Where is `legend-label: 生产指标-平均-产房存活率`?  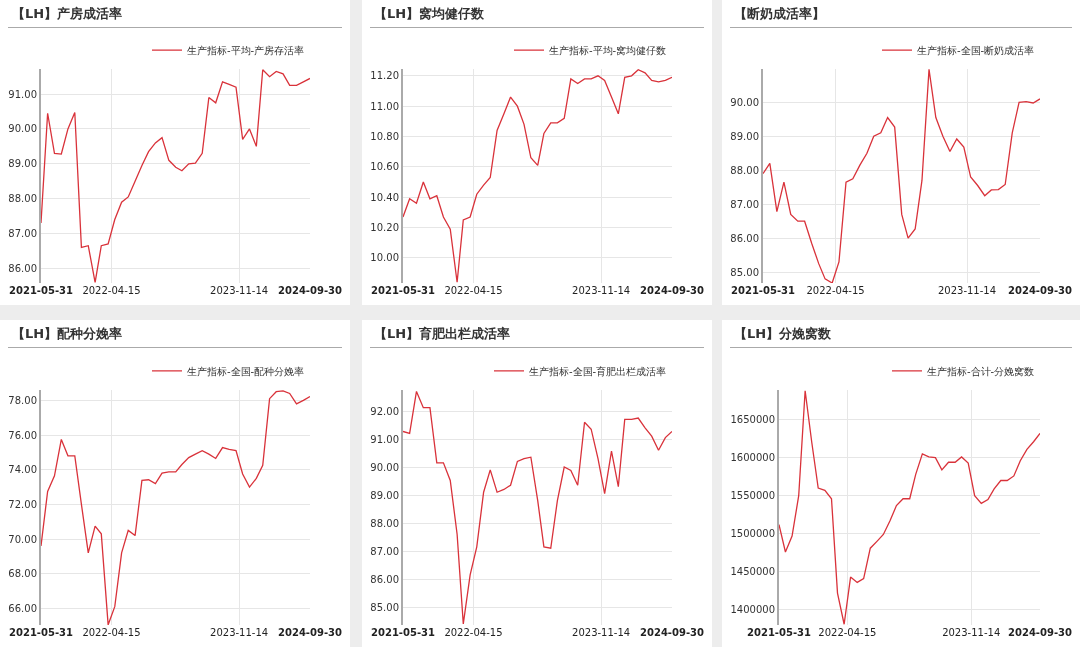
legend-label: 生产指标-平均-产房存活率 is located at coordinates (246, 51).